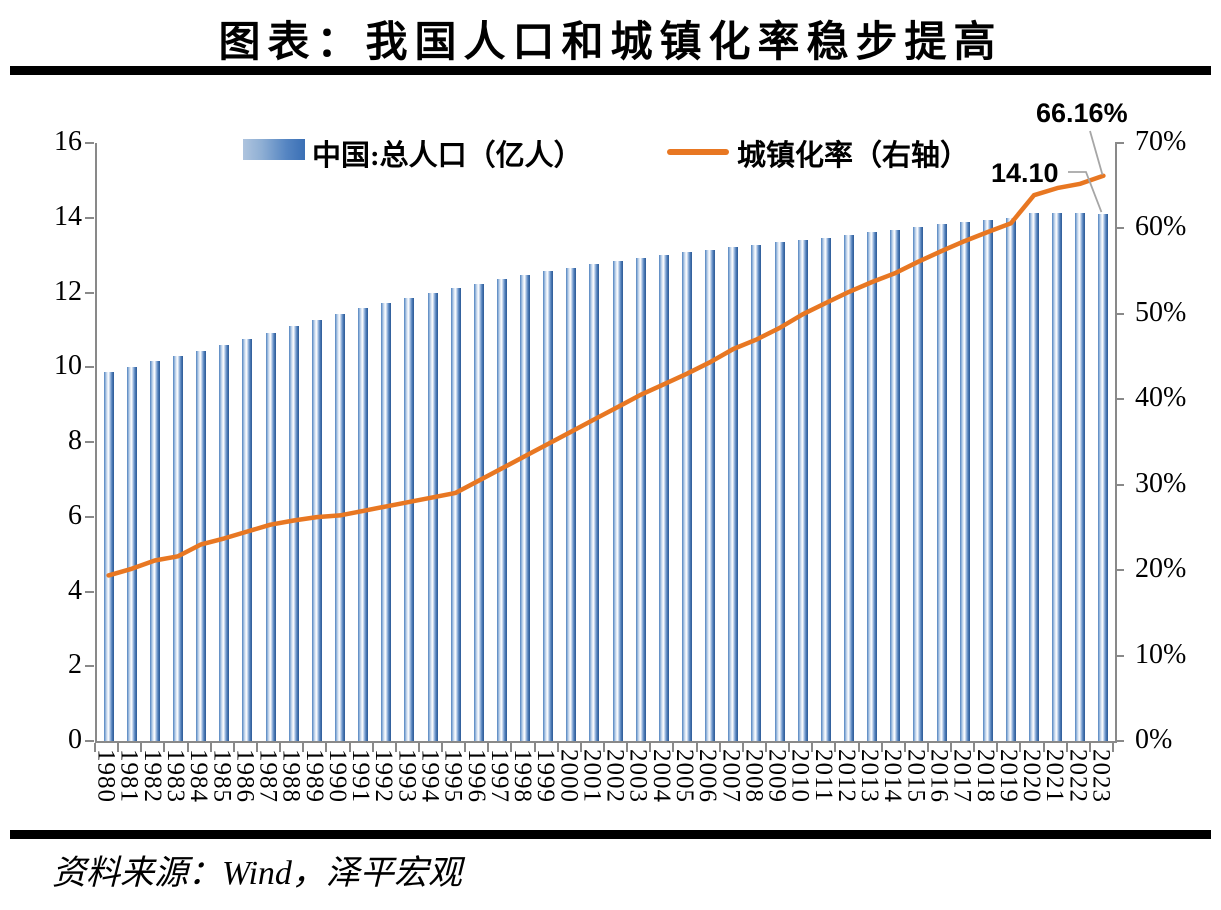 The image size is (1221, 910). What do you see at coordinates (523, 776) in the screenshot?
I see `x-tick-label-1998: 1998` at bounding box center [523, 776].